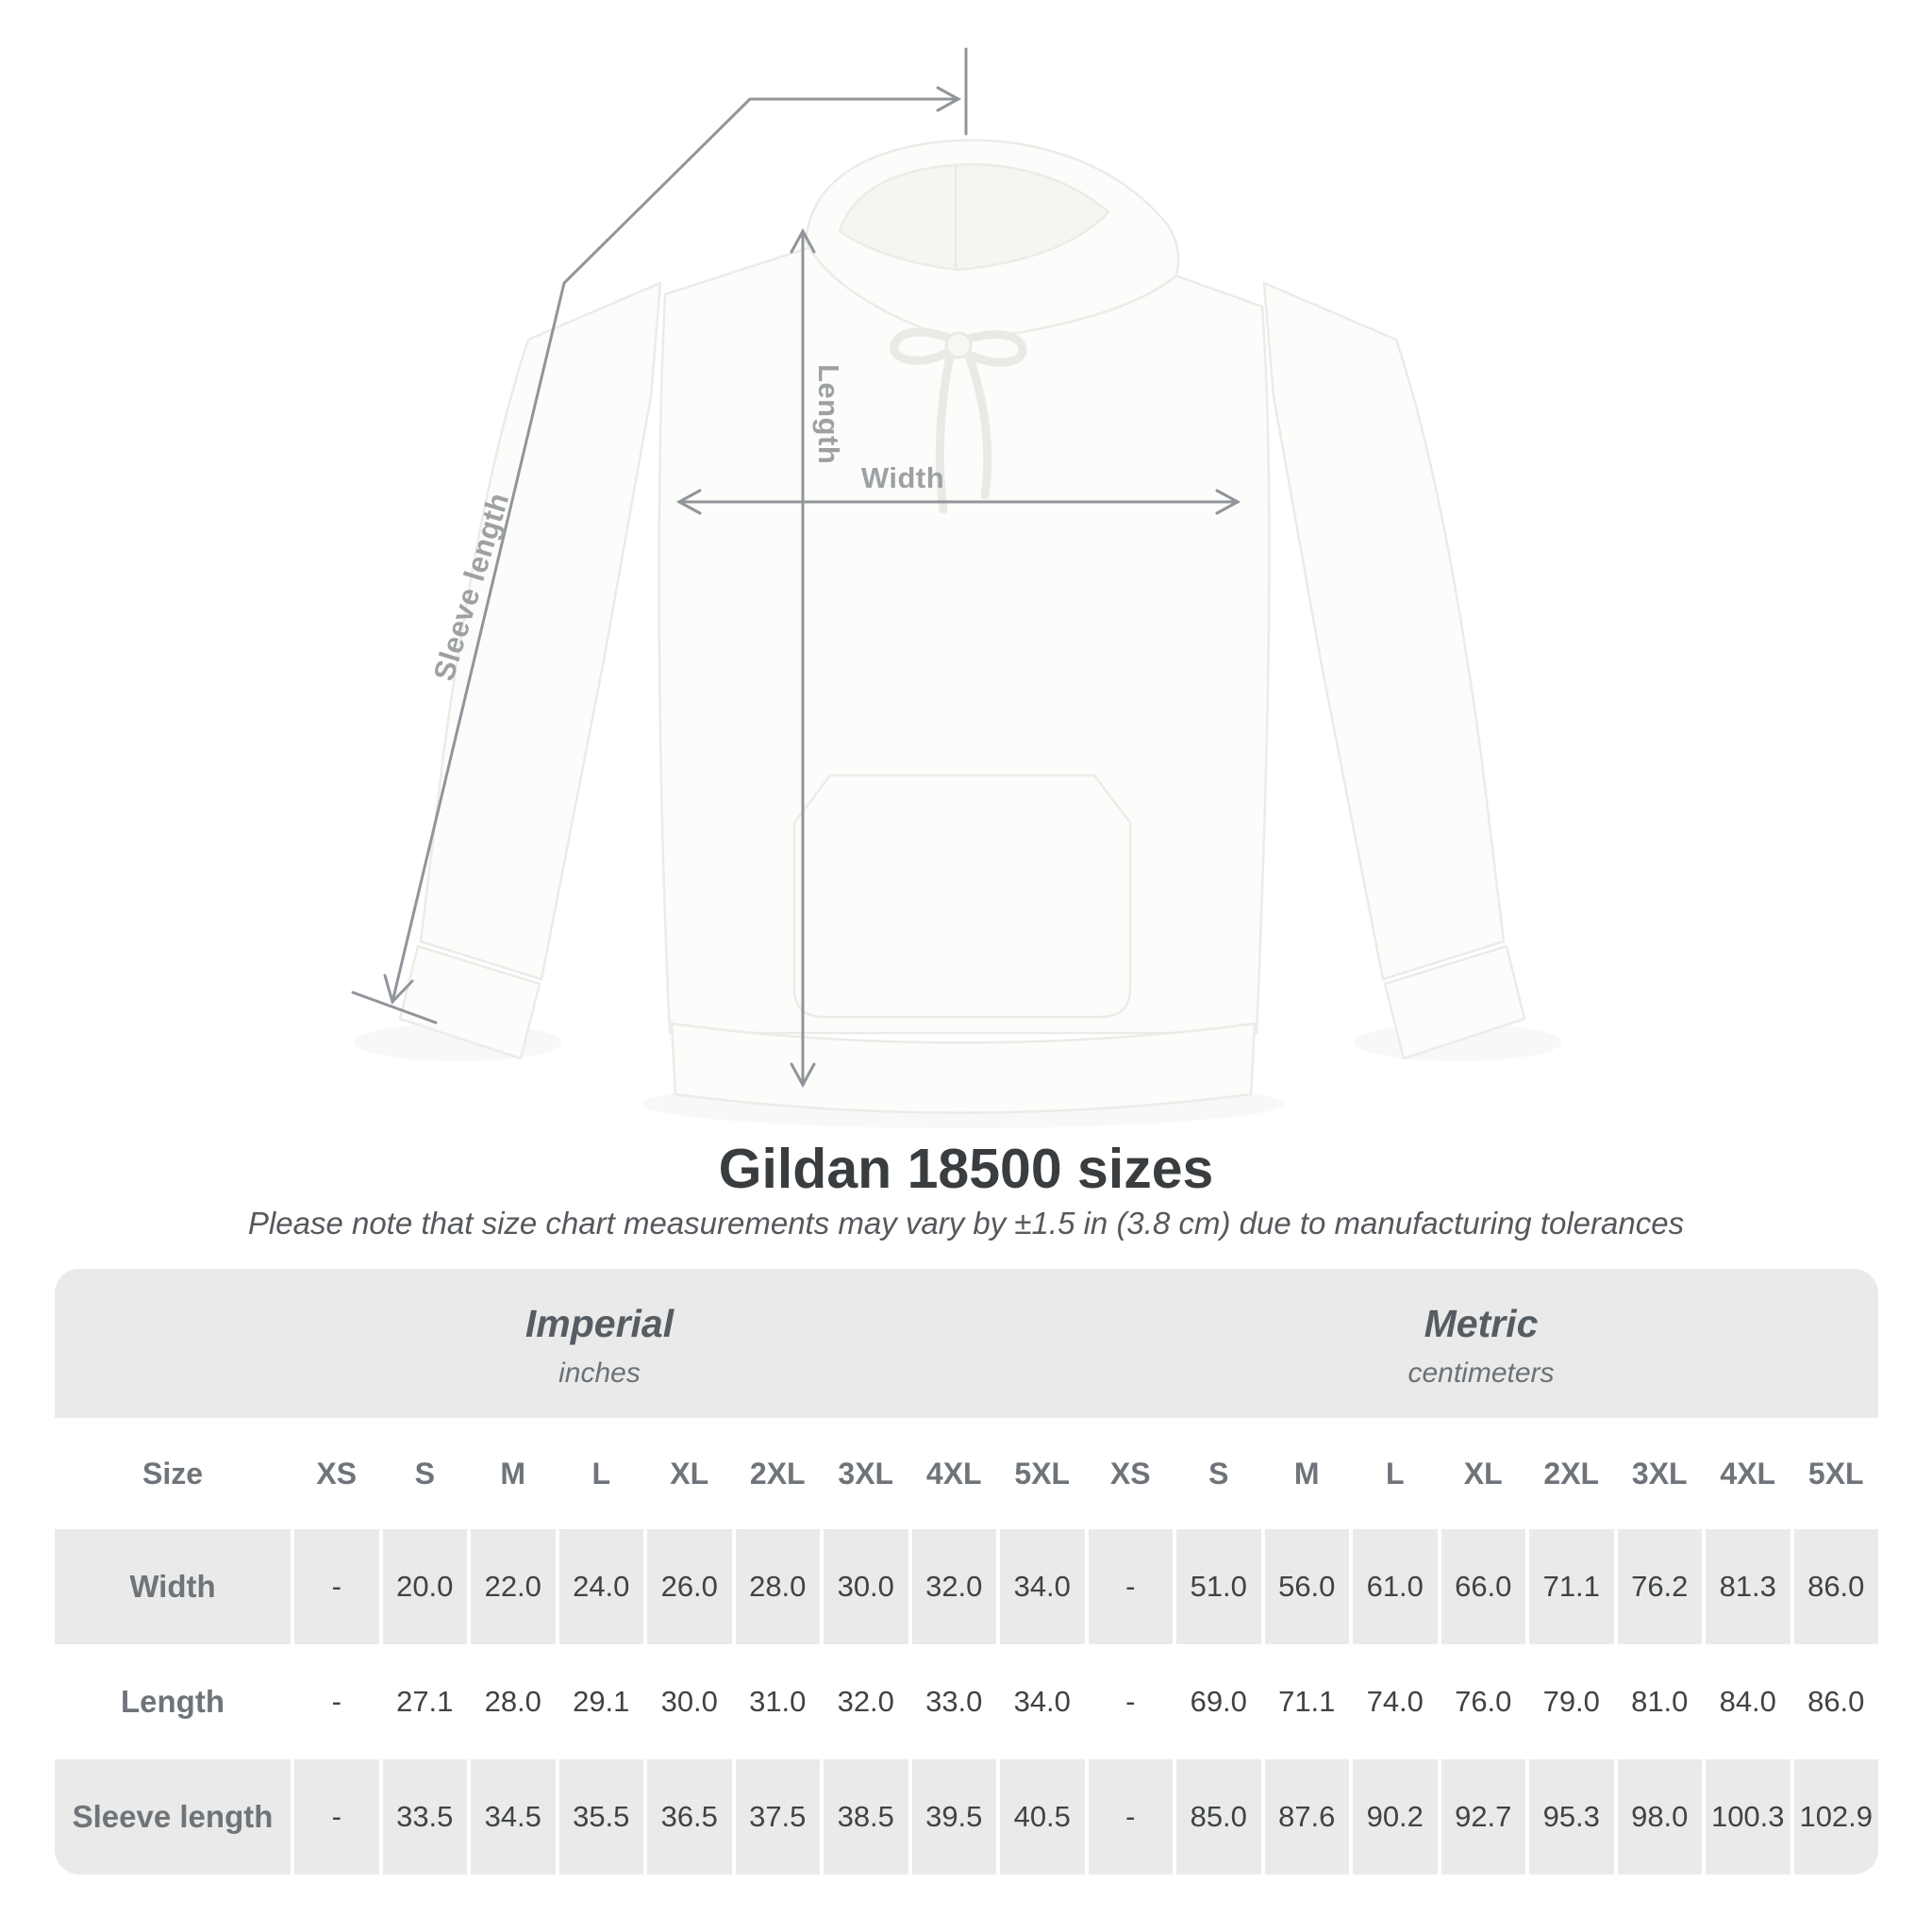  I want to click on table-cell: 34.5, so click(513, 1817).